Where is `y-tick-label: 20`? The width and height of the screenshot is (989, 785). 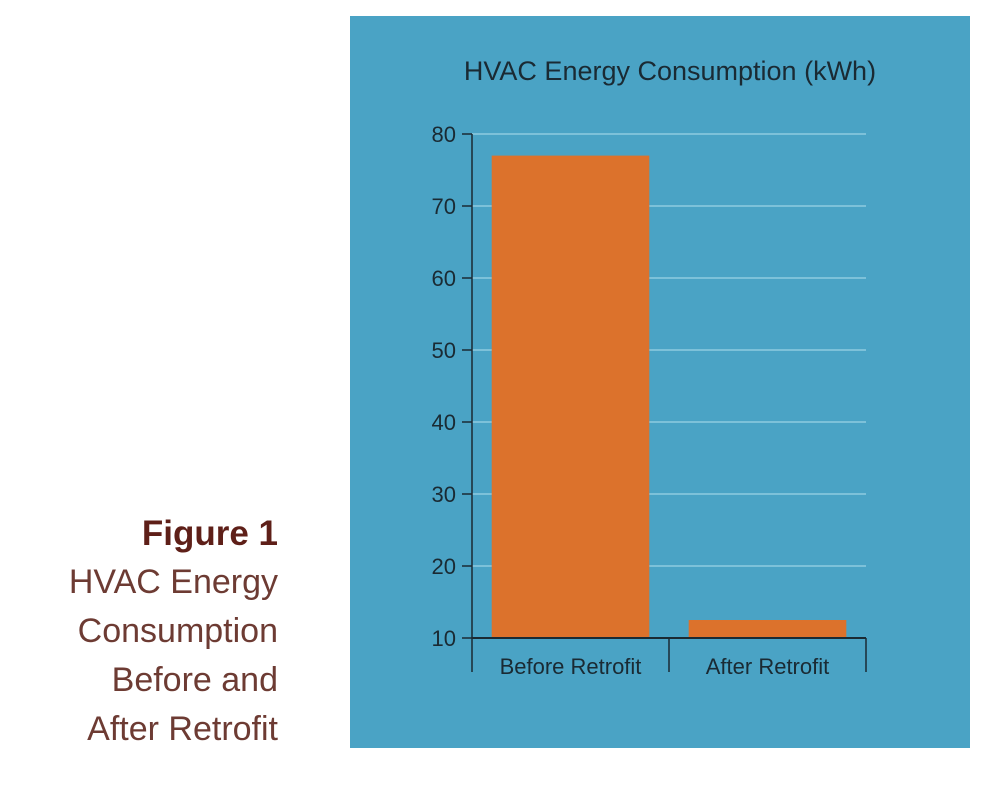 y-tick-label: 20 is located at coordinates (444, 566).